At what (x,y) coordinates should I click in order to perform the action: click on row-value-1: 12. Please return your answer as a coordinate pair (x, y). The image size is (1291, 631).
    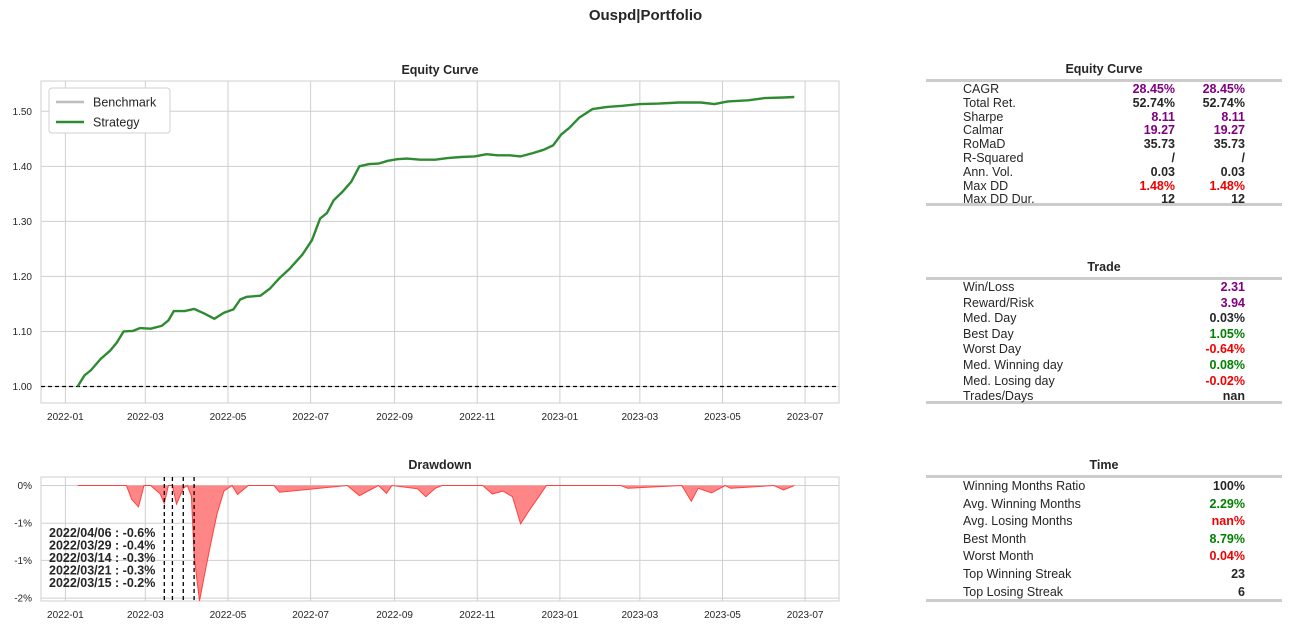
    Looking at the image, I should click on (1168, 199).